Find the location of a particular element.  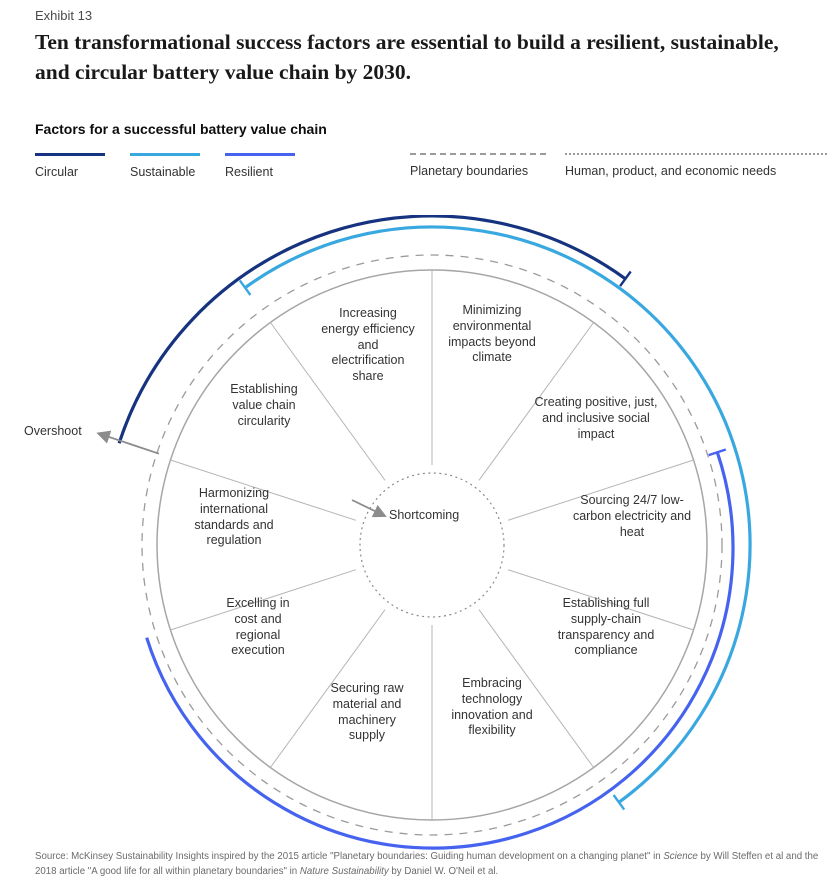

shortcoming-label: Shortcoming is located at coordinates (424, 515).